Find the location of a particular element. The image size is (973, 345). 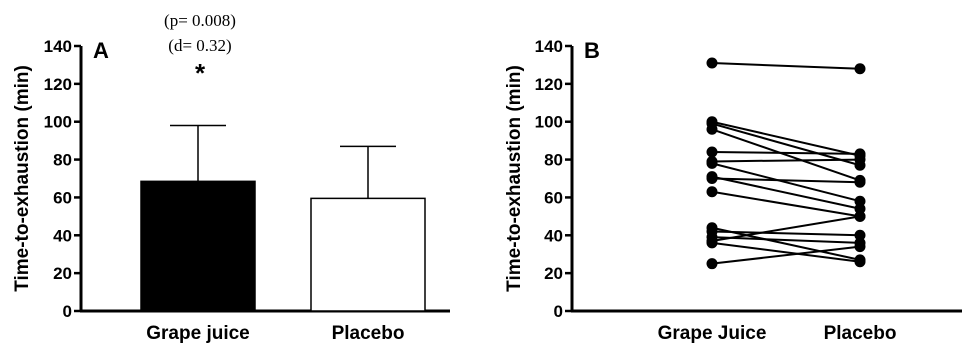

panel-label: B is located at coordinates (592, 50).